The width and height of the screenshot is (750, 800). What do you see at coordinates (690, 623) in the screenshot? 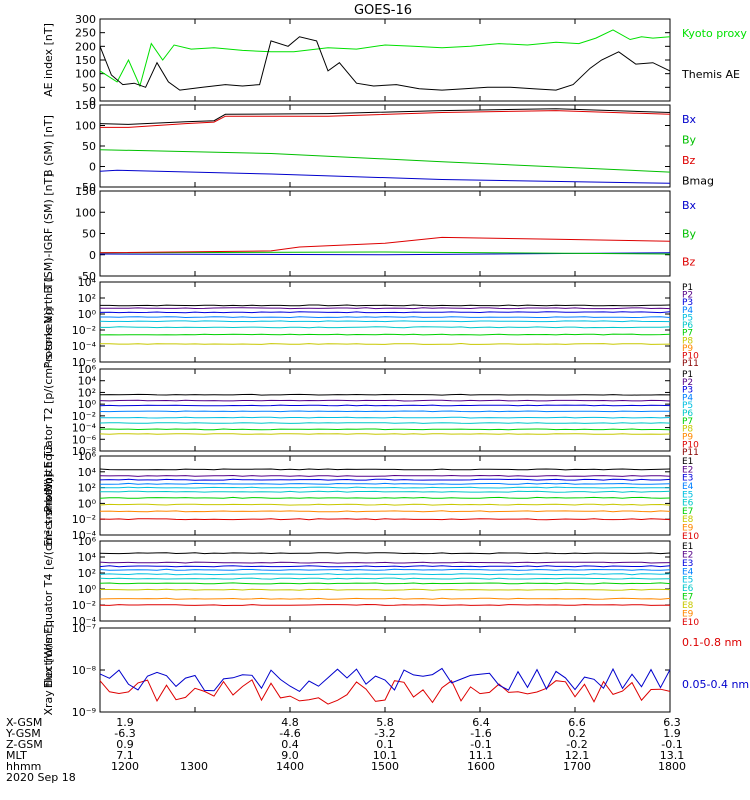
I see `legend-E10: E10` at bounding box center [690, 623].